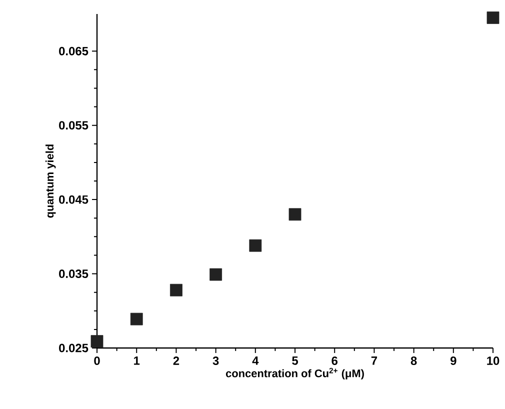 The height and width of the screenshot is (409, 505). What do you see at coordinates (97, 360) in the screenshot?
I see `x-tick-label: 0` at bounding box center [97, 360].